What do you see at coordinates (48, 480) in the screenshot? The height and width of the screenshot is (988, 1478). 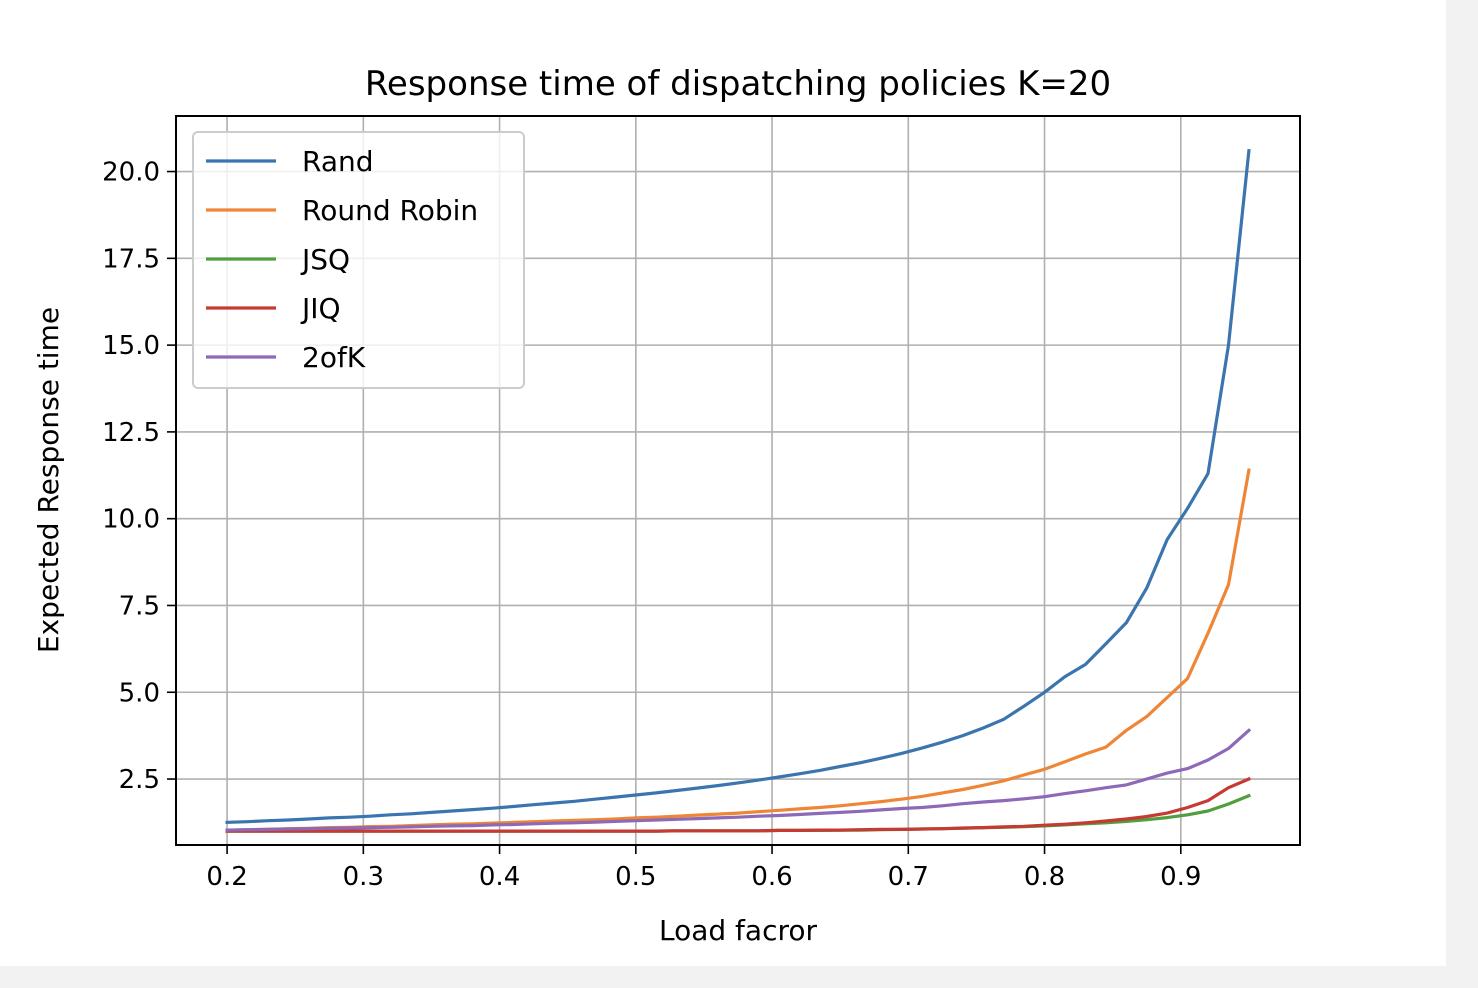 I see `y-axis-label: Expected Response time` at bounding box center [48, 480].